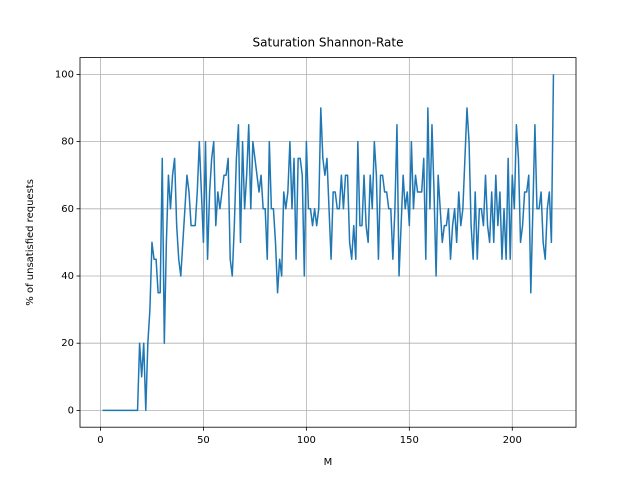 This screenshot has width=640, height=480. Describe the element at coordinates (64, 74) in the screenshot. I see `y-tick-label: 100` at that location.